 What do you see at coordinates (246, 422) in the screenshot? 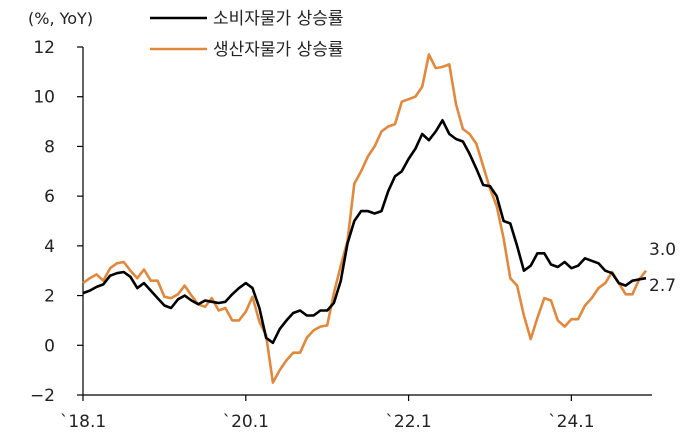
I see `x-tick-label: `20.1` at bounding box center [246, 422].